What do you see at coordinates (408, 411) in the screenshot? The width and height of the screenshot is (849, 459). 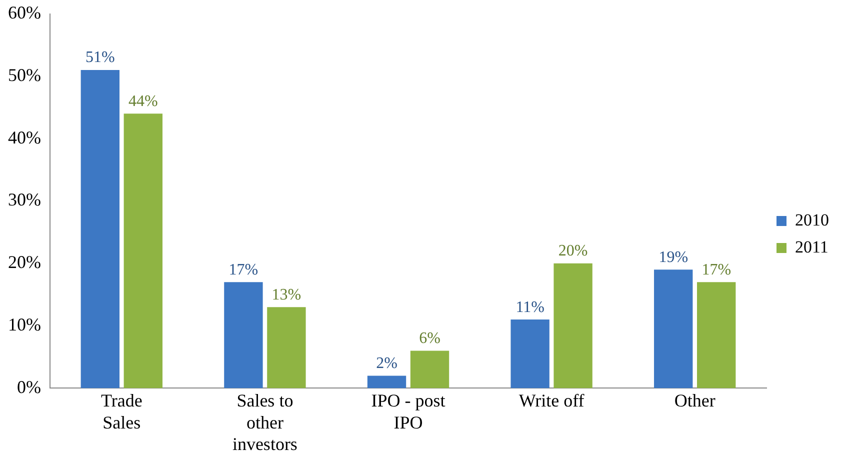 I see `x-tick-label: IPO - post IPO` at bounding box center [408, 411].